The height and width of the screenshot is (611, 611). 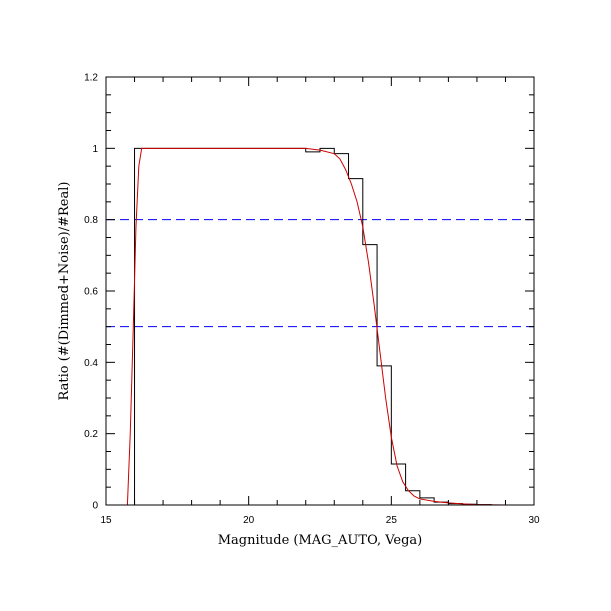 I want to click on y-tick-label: 0.8, so click(x=91, y=220).